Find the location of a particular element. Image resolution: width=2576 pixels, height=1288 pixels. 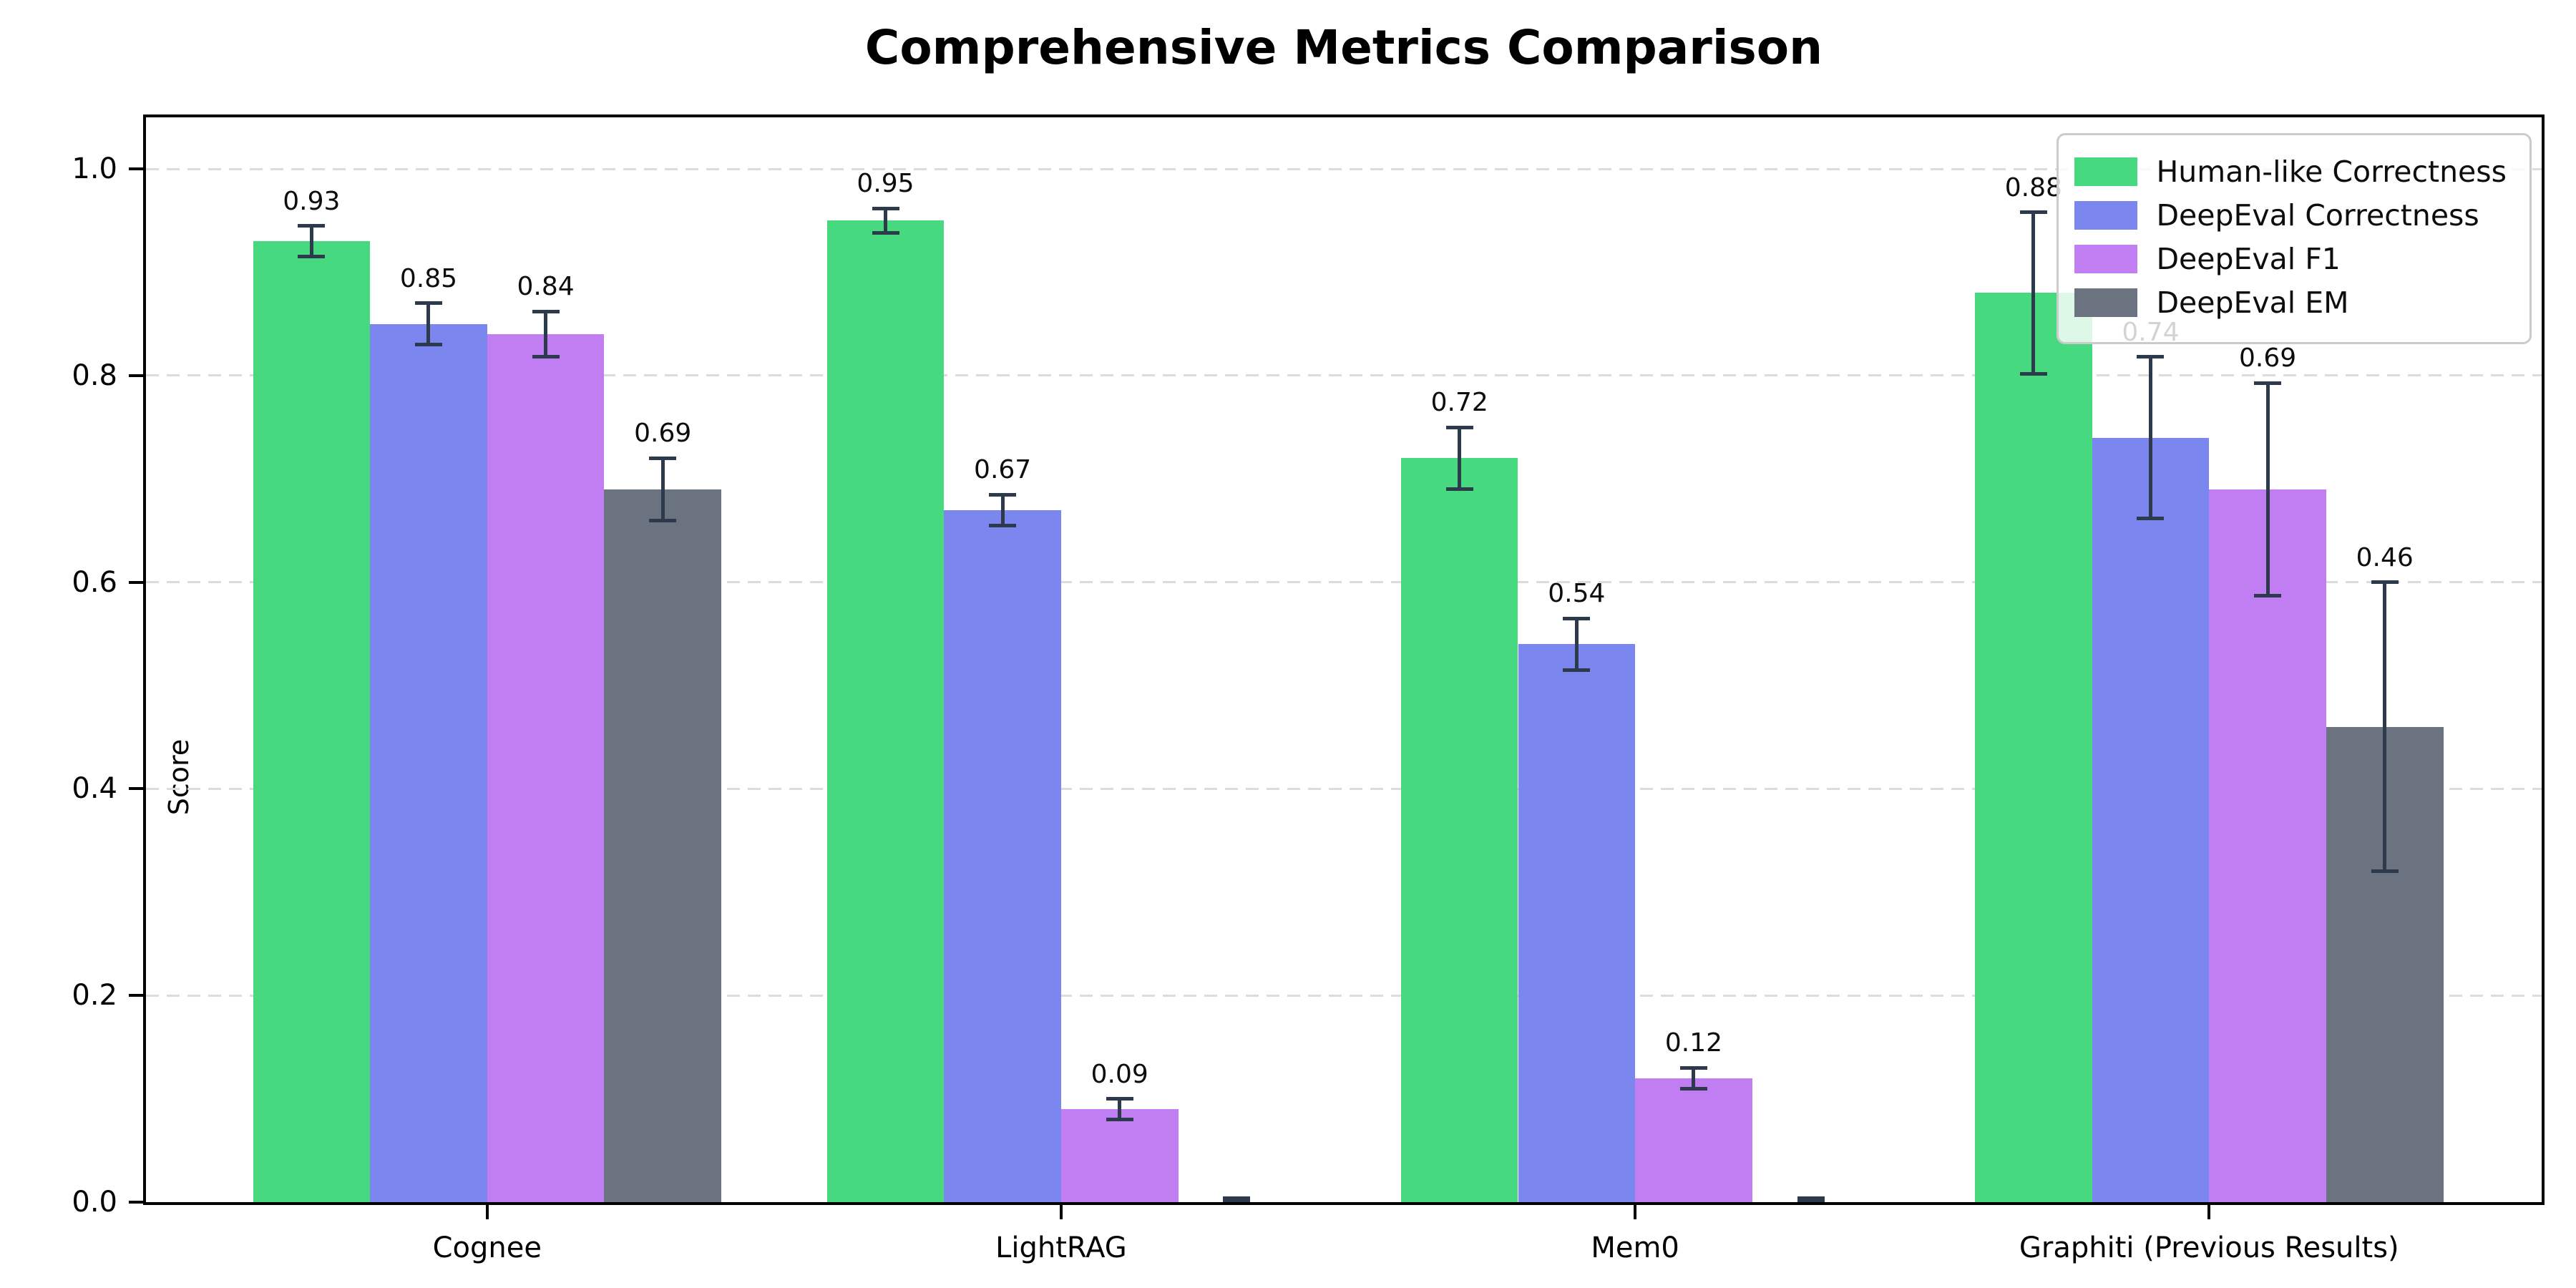

x-tick-label-cognee: Cognee is located at coordinates (487, 1247).